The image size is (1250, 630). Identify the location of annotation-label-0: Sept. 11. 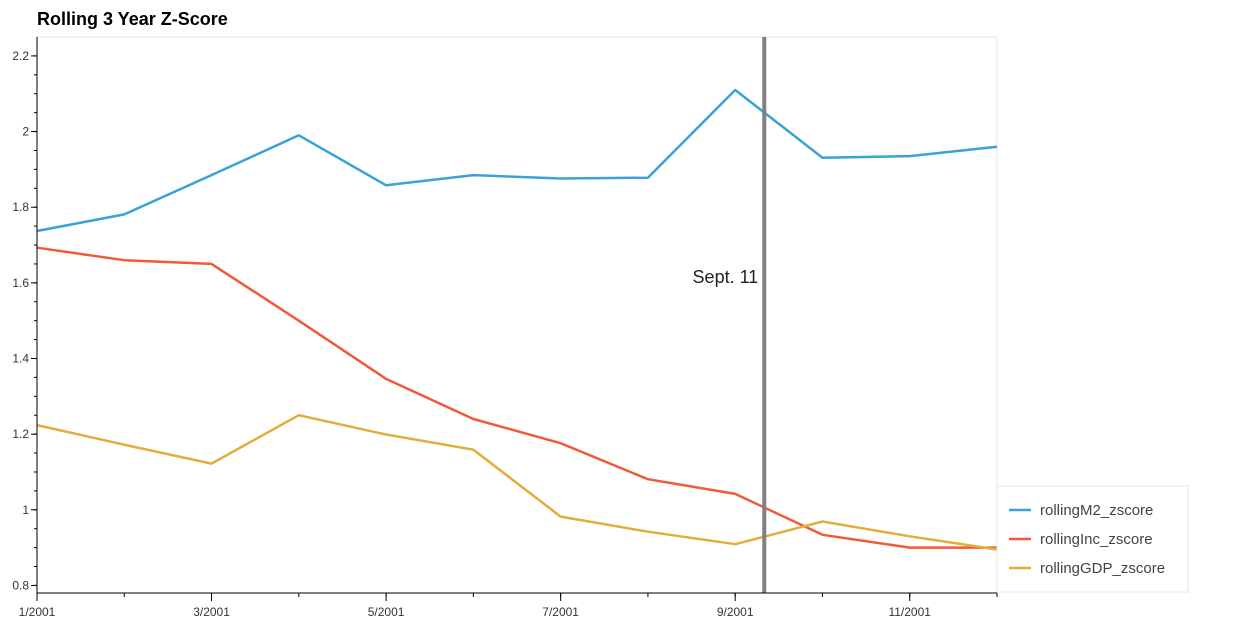
(726, 277).